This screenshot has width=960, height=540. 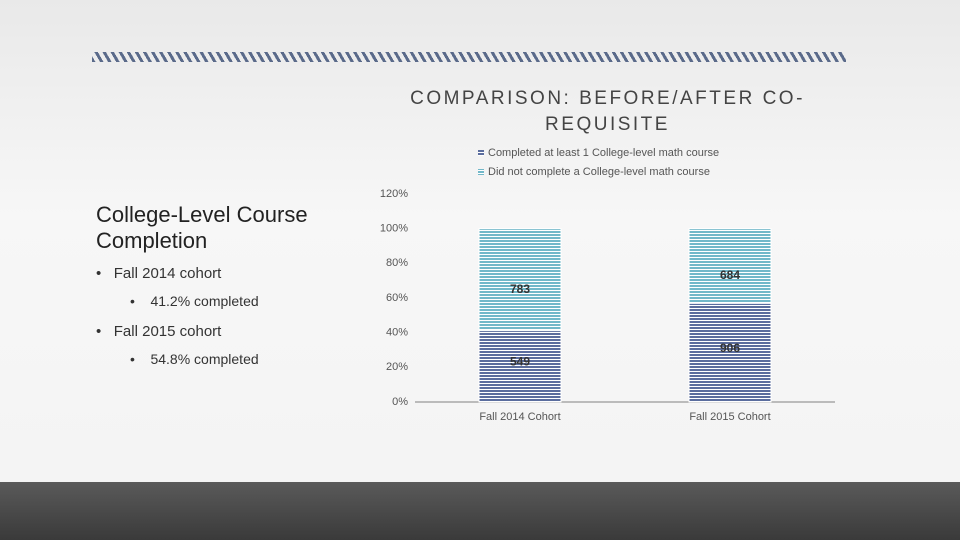 What do you see at coordinates (397, 367) in the screenshot?
I see `y-tick-label: 20%` at bounding box center [397, 367].